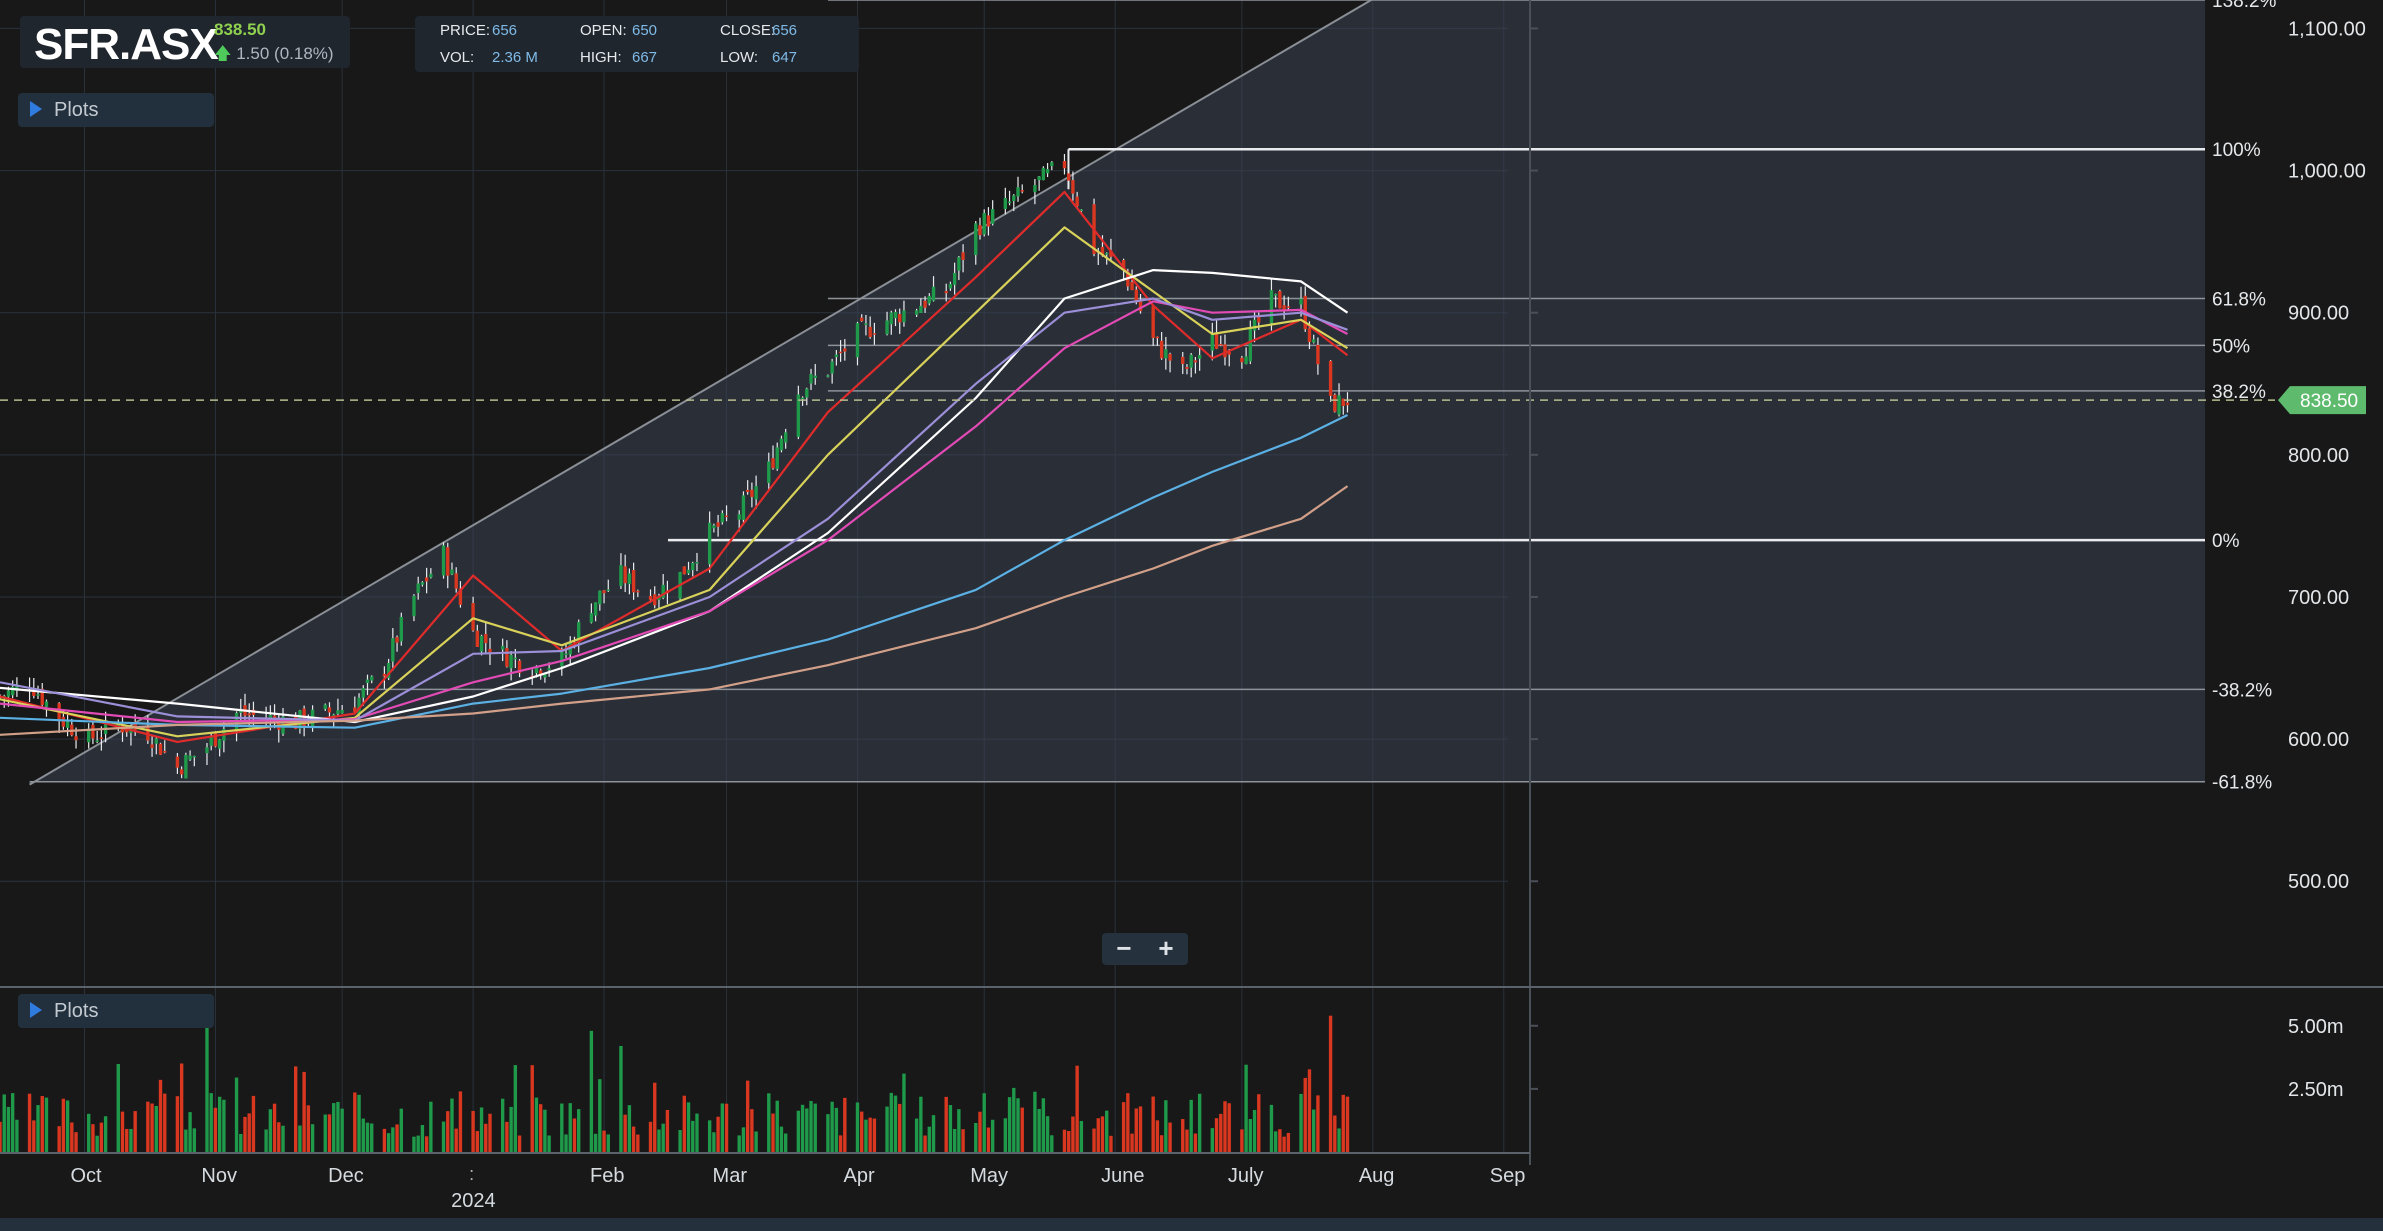  Describe the element at coordinates (1124, 948) in the screenshot. I see `zoom-out-button: −` at that location.